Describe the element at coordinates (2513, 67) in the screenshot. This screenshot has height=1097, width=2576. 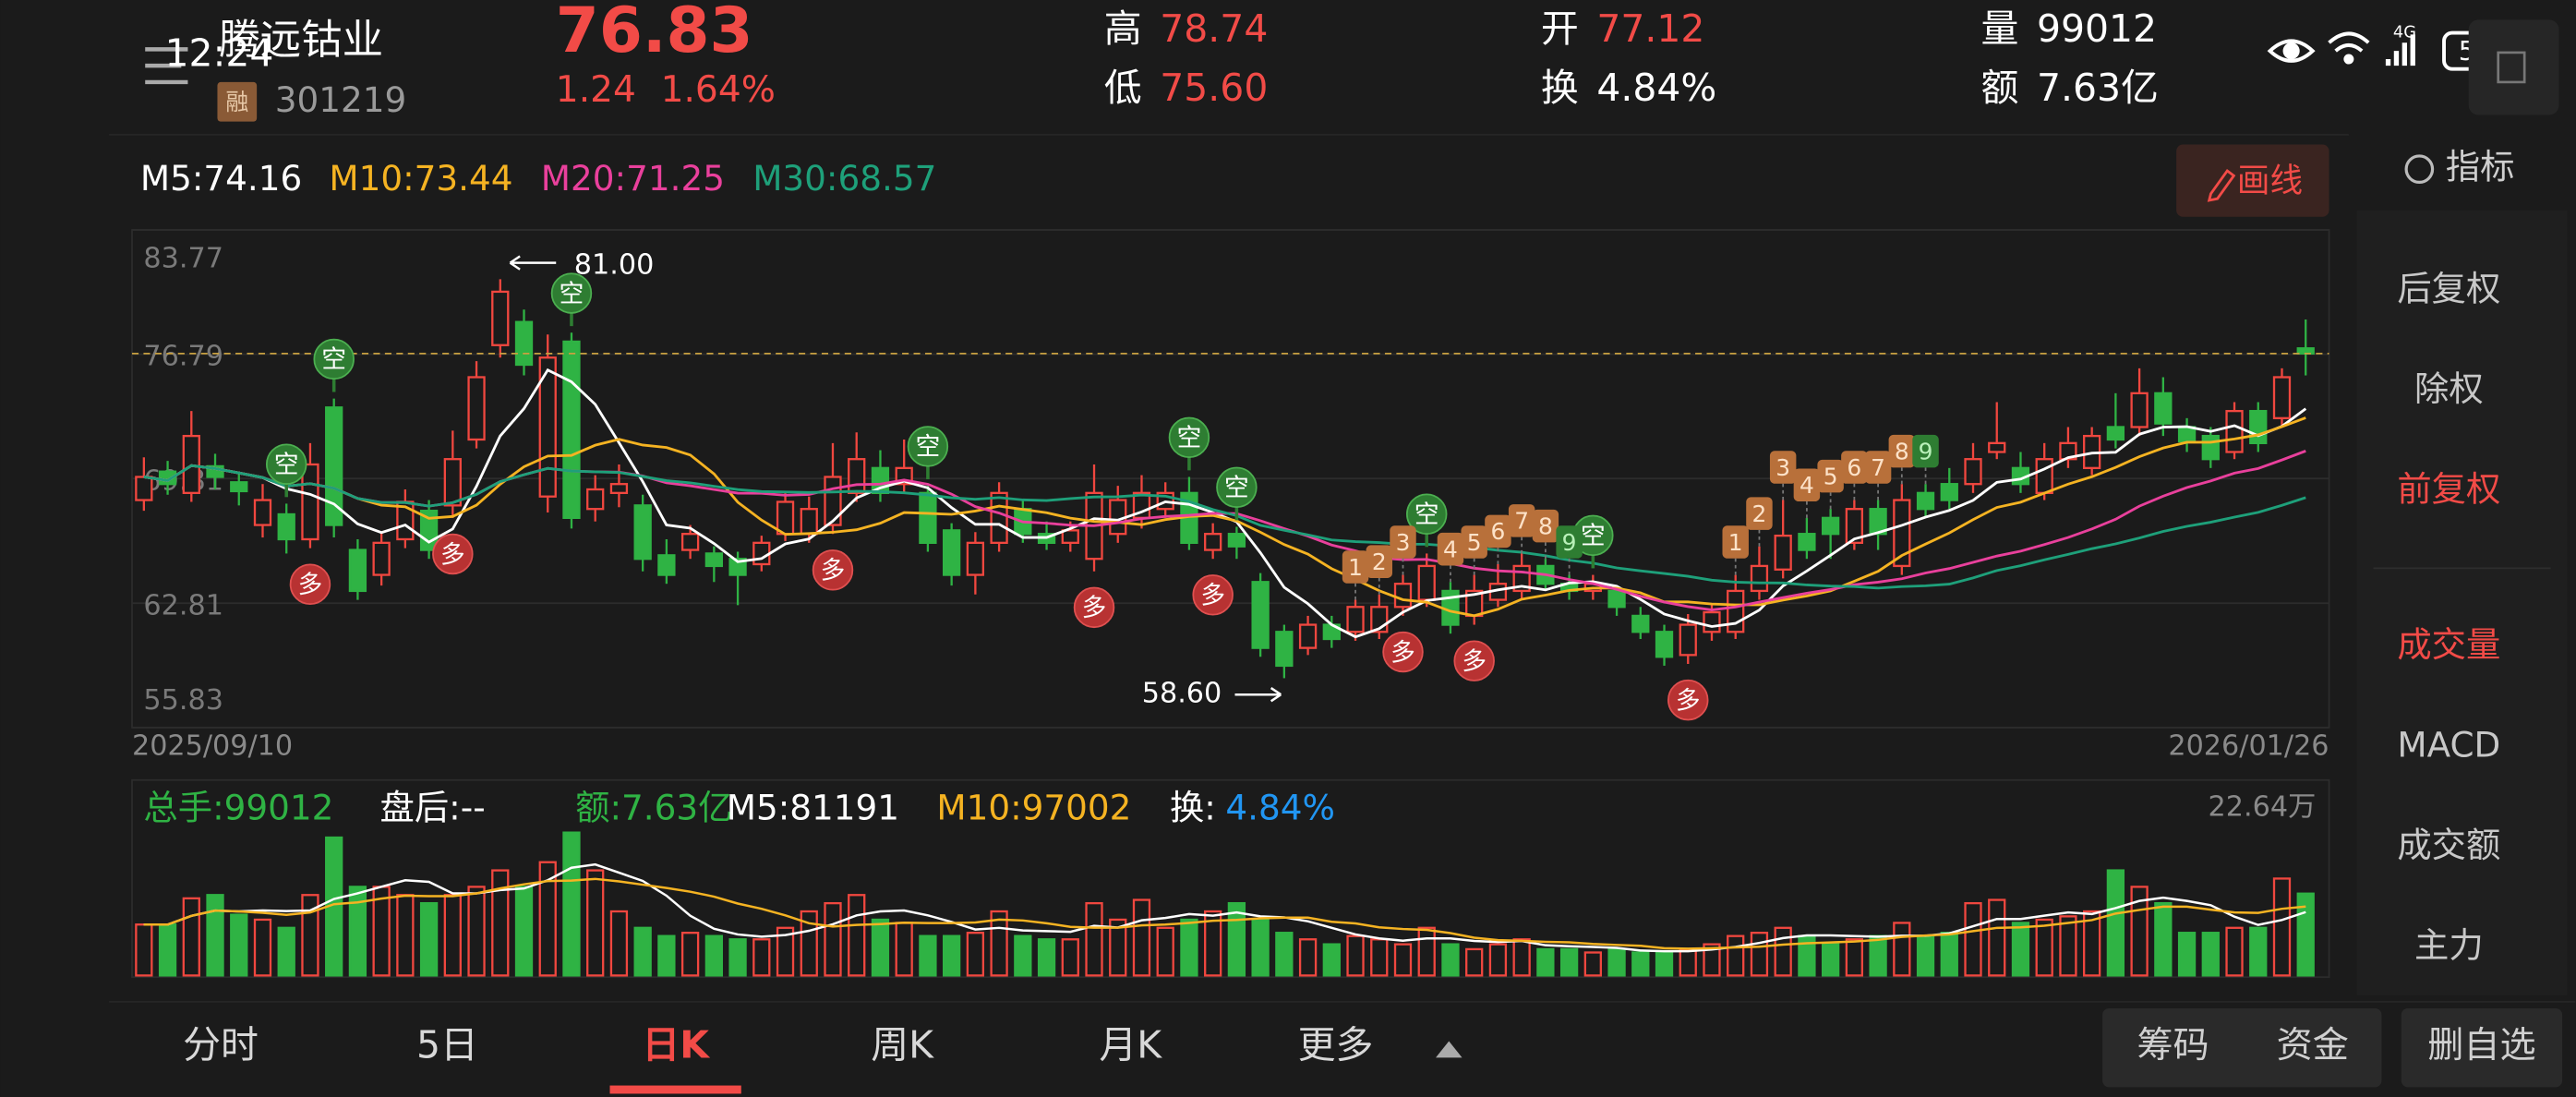
I see `window-button` at that location.